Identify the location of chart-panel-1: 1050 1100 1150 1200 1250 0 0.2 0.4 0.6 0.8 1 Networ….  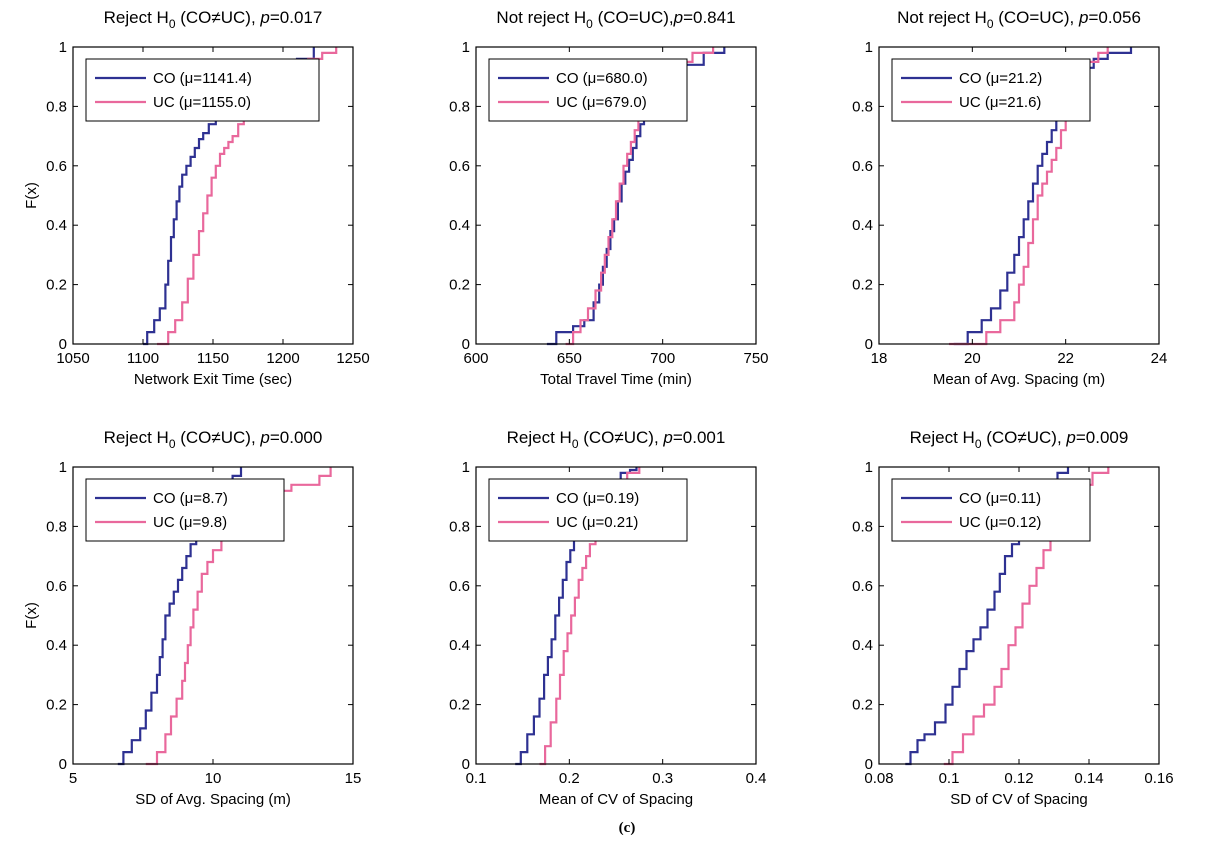
(196, 198).